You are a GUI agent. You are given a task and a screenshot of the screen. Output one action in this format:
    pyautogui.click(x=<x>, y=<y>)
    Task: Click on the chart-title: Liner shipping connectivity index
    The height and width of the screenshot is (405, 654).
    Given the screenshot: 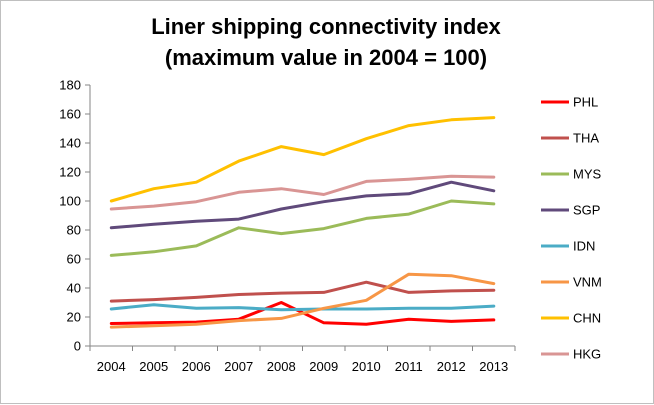 What is the action you would take?
    pyautogui.click(x=326, y=26)
    